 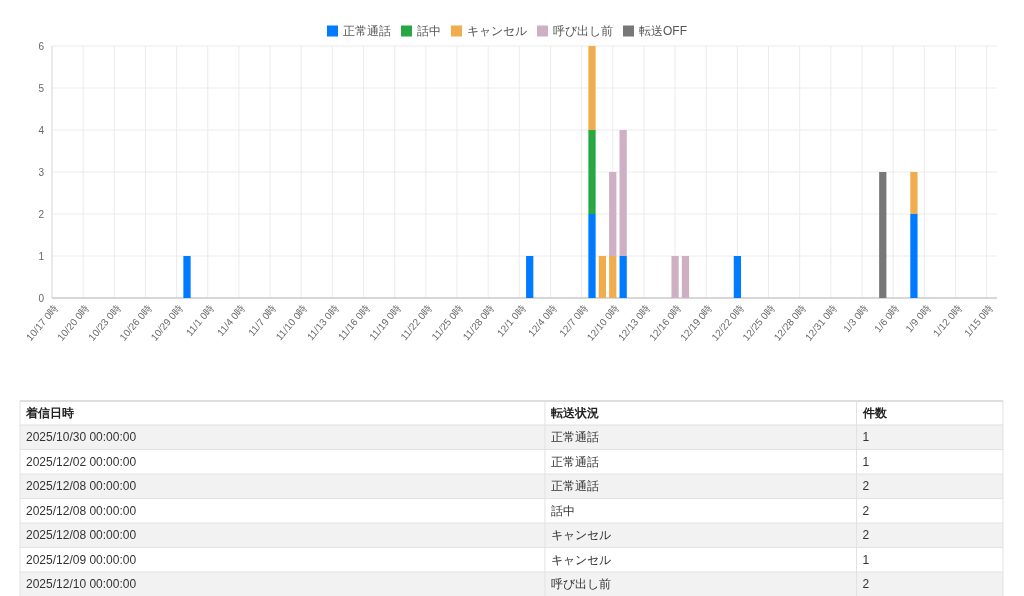 What do you see at coordinates (81, 461) in the screenshot?
I see `text: 2025/12/02 00:00:00` at bounding box center [81, 461].